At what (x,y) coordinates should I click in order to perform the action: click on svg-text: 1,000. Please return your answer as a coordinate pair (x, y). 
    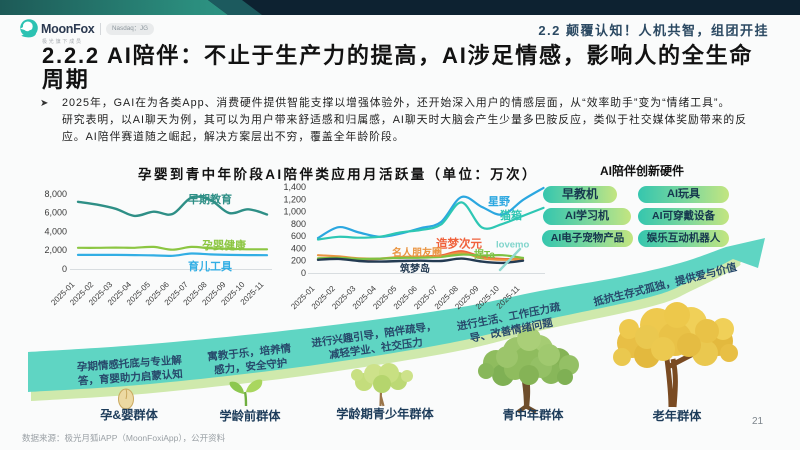
    Looking at the image, I should click on (294, 212).